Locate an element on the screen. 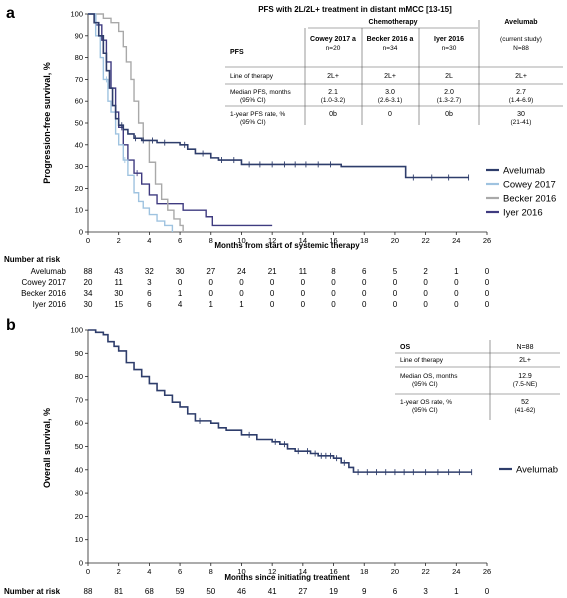 This screenshot has width=567, height=598. pfs-x-tick-label: 18 is located at coordinates (364, 240).